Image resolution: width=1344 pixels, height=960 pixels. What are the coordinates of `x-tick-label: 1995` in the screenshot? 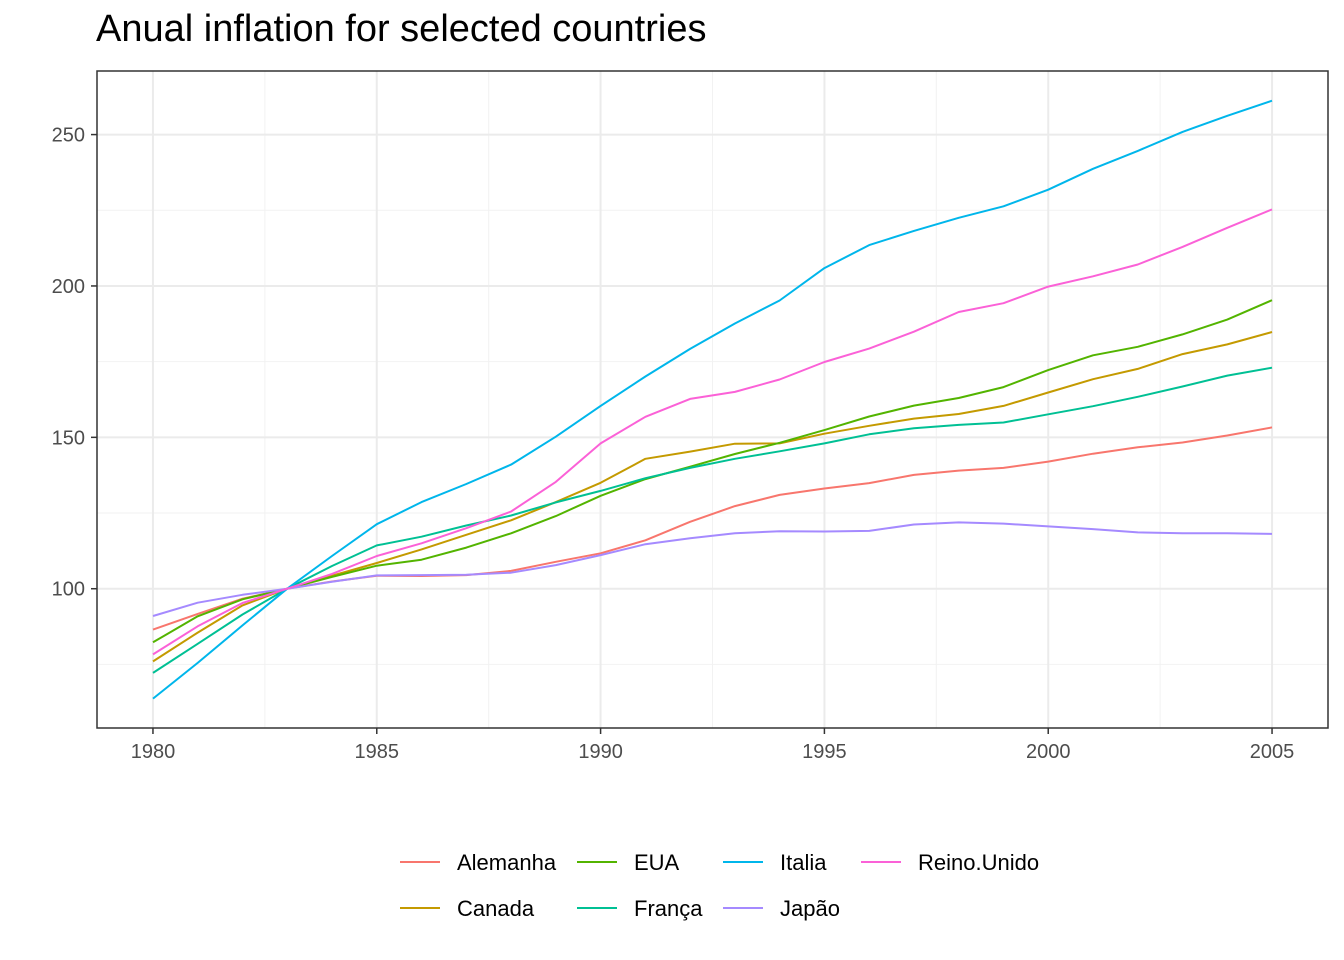 It's located at (824, 752).